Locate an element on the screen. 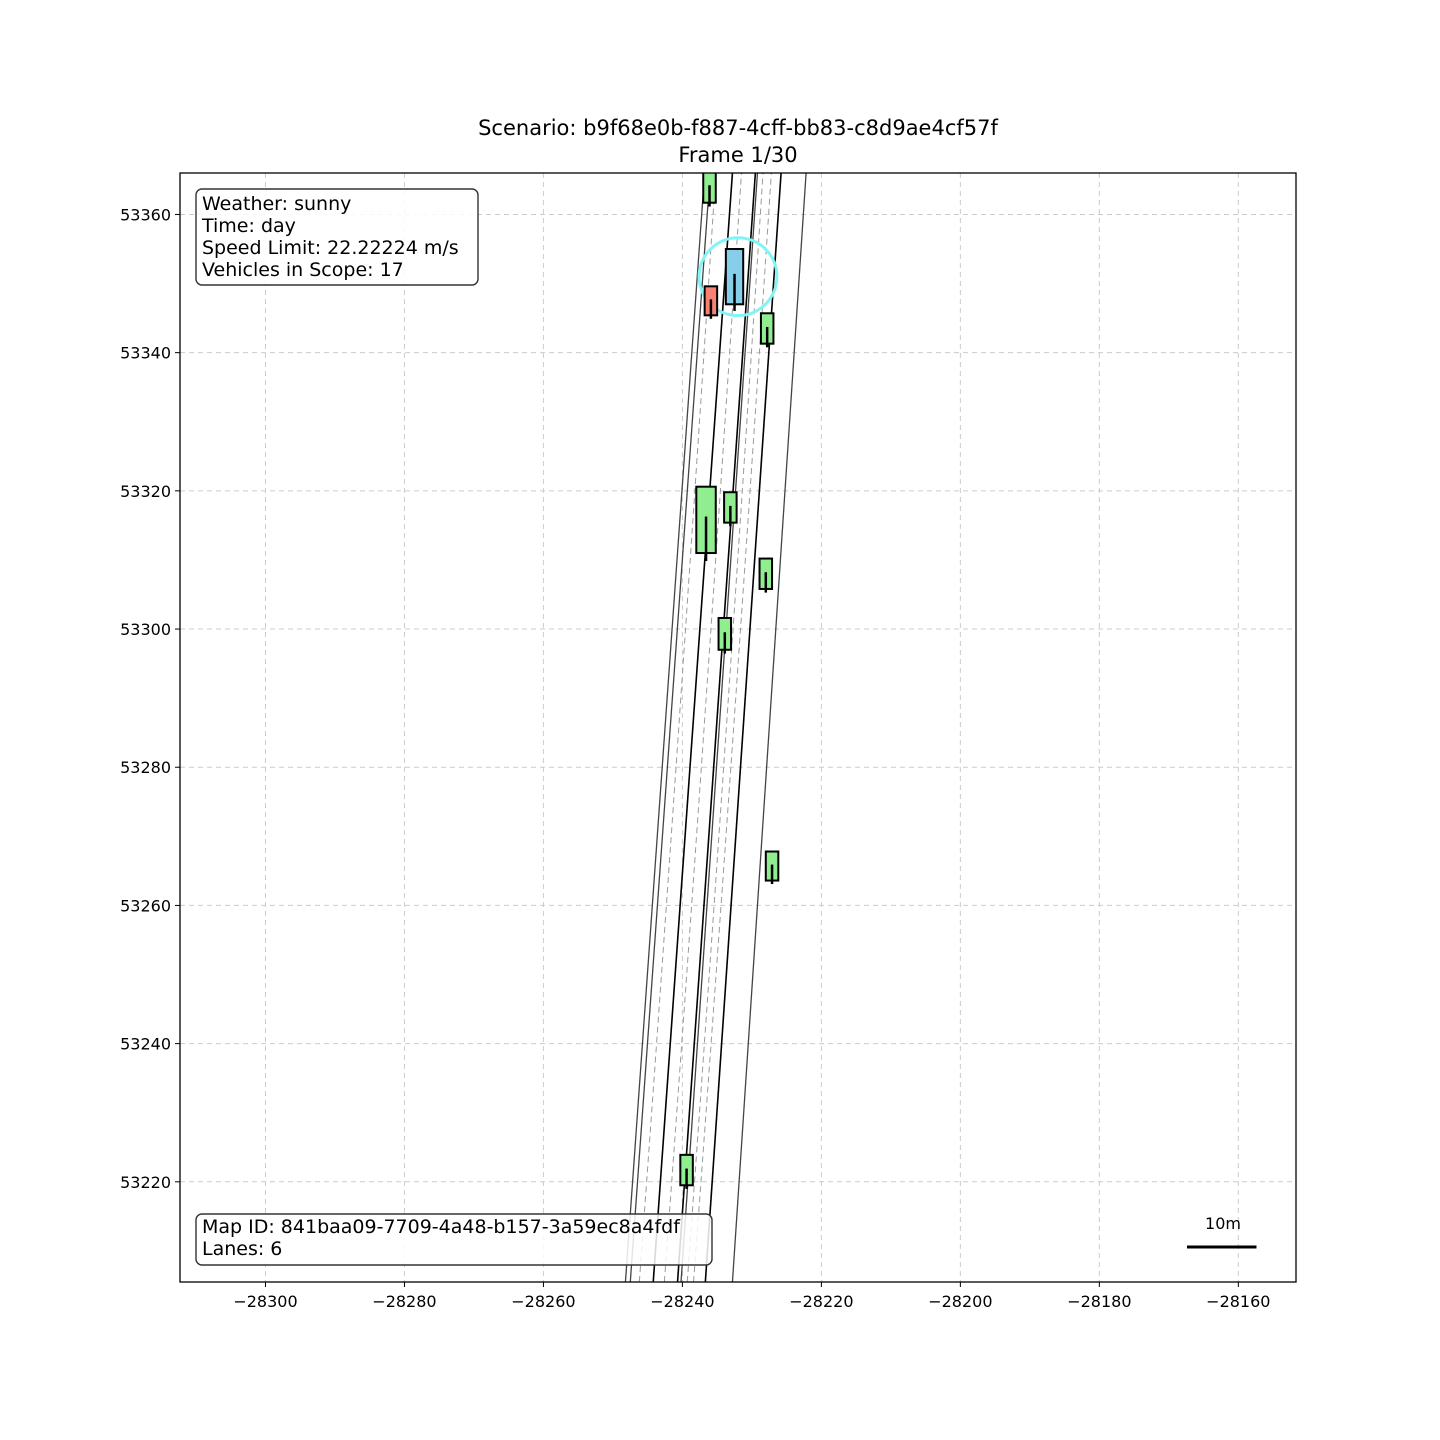  info-box-top-frame is located at coordinates (337, 237).